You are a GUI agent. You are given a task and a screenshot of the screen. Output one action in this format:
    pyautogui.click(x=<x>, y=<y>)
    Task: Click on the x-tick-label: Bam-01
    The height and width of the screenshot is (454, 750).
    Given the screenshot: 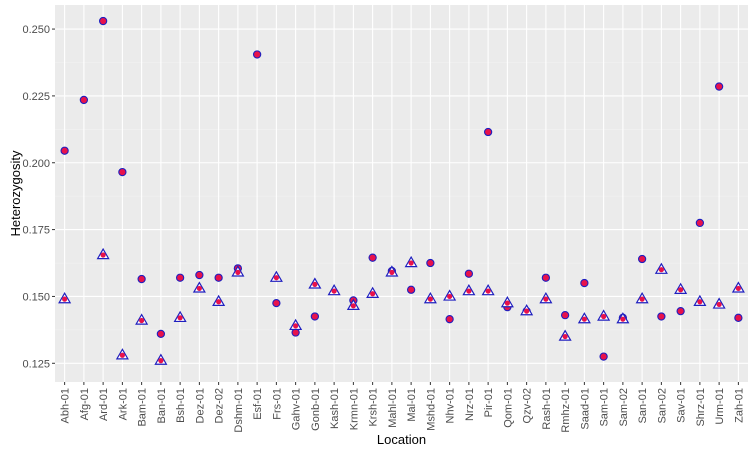 What is the action you would take?
    pyautogui.click(x=143, y=407)
    